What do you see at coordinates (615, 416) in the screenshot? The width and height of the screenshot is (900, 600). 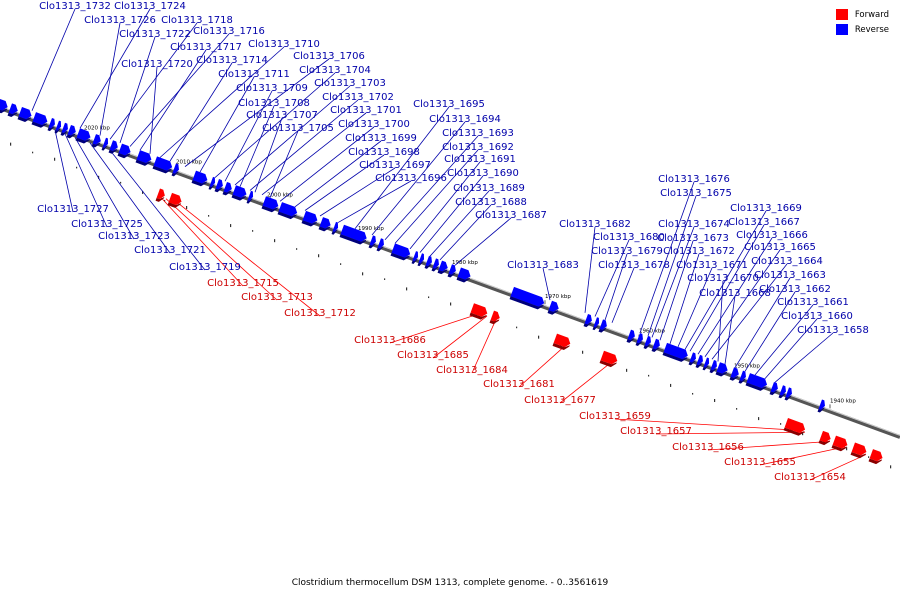 I see `gene-label: Clo1313_1659` at bounding box center [615, 416].